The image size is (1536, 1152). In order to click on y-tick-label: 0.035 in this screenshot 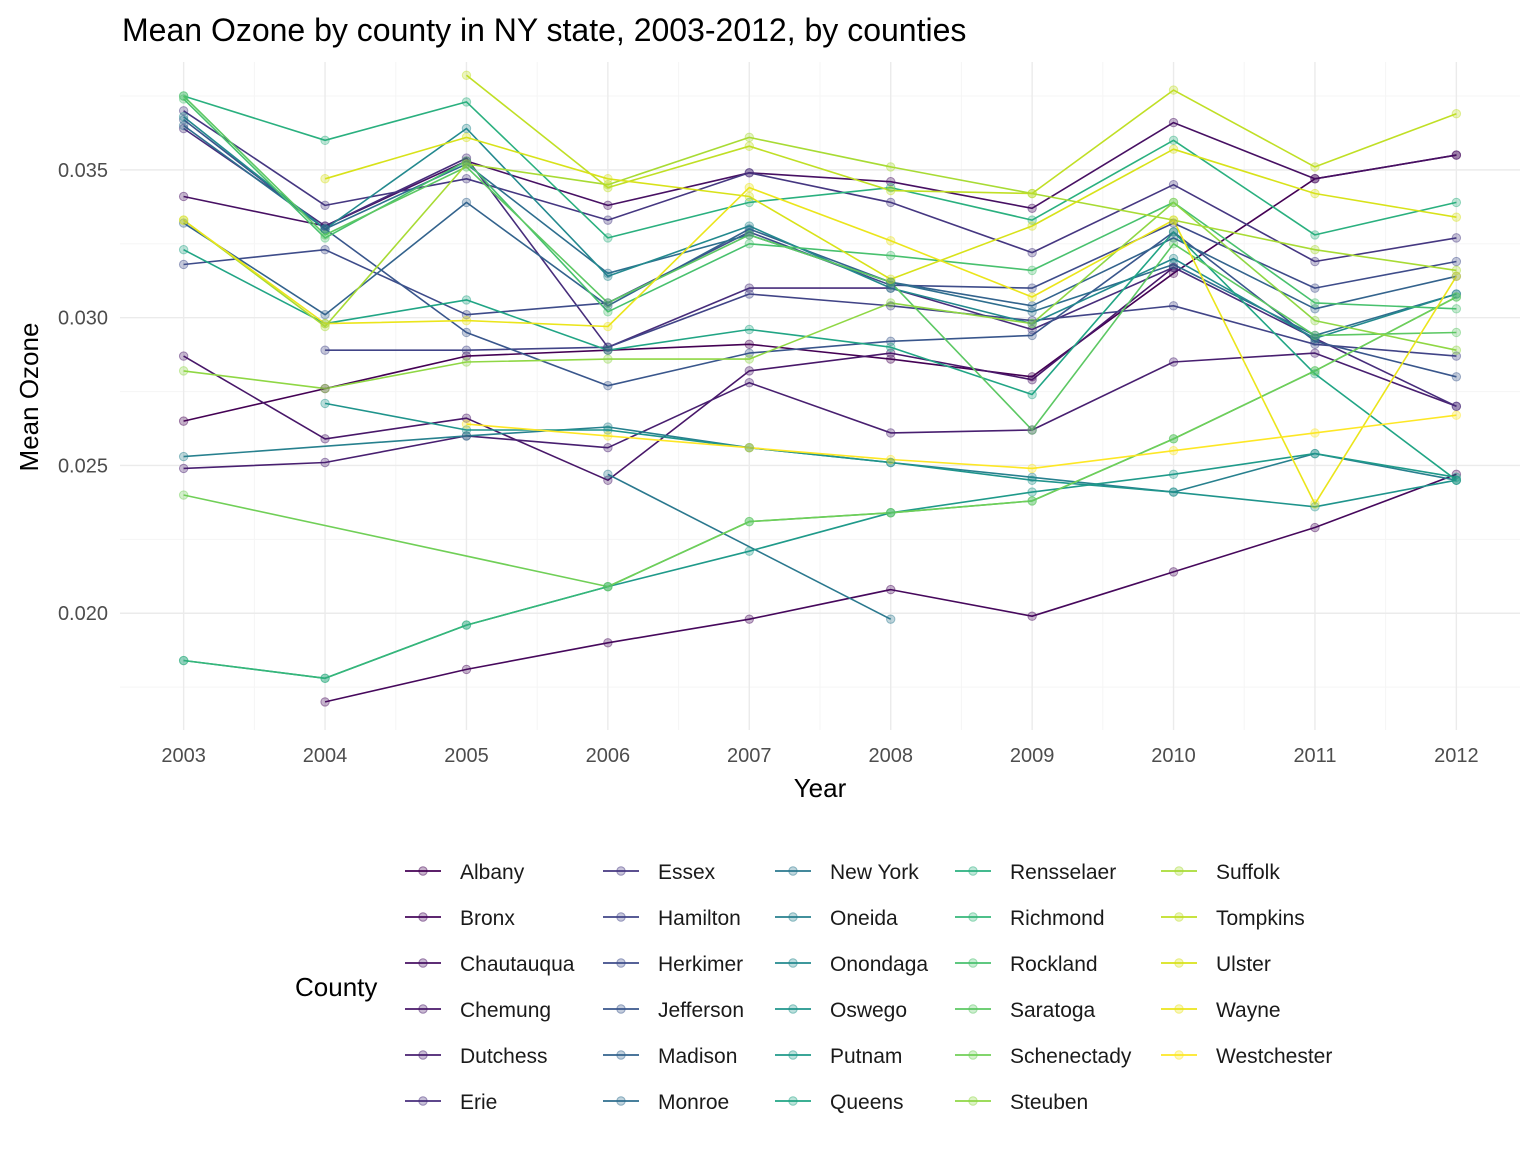, I will do `click(83, 171)`.